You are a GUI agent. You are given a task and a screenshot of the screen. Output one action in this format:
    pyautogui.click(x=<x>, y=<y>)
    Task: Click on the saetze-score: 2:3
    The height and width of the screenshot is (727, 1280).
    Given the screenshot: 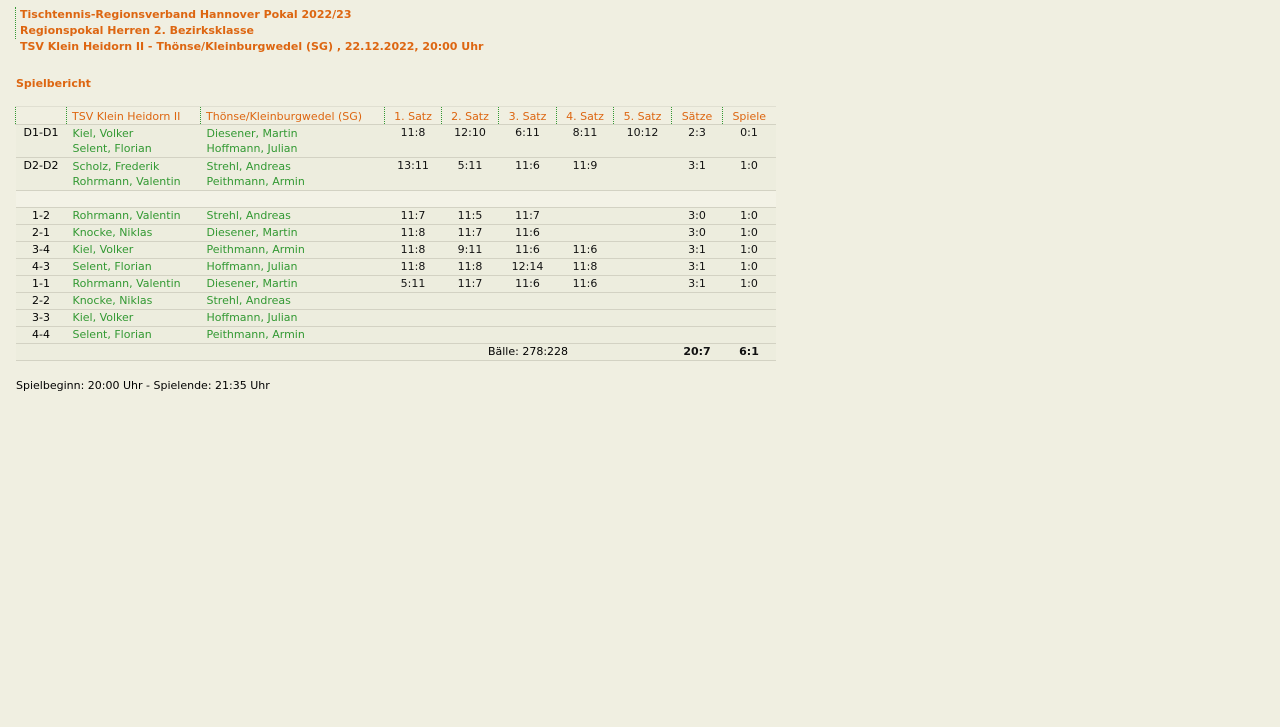 What is the action you would take?
    pyautogui.click(x=697, y=141)
    